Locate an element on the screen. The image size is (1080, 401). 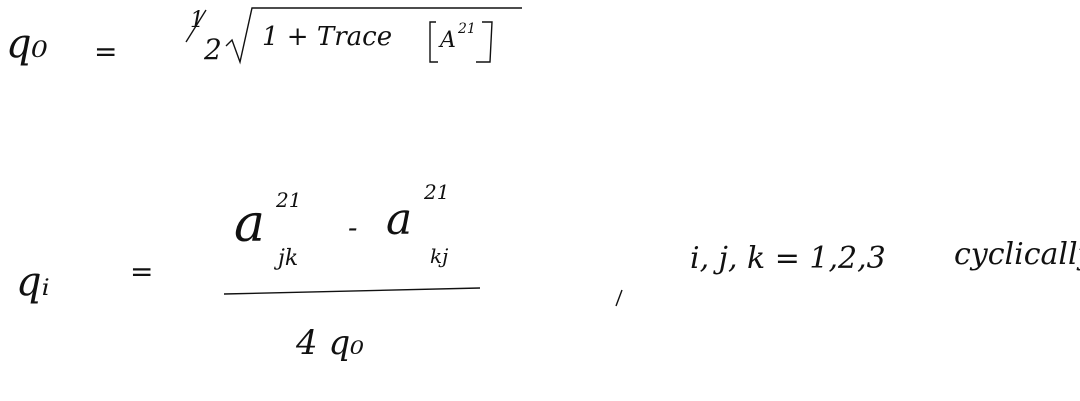
numerator-term2-base: a is located at coordinates (399, 219).